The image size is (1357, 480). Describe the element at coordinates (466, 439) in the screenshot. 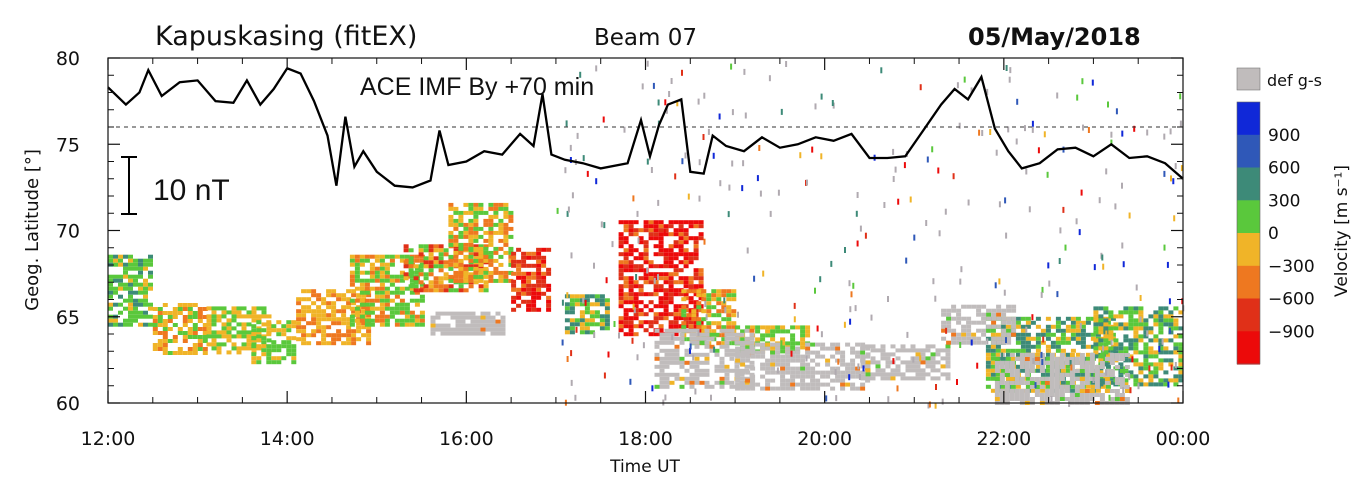

I see `x-tick-label: 16:00` at that location.